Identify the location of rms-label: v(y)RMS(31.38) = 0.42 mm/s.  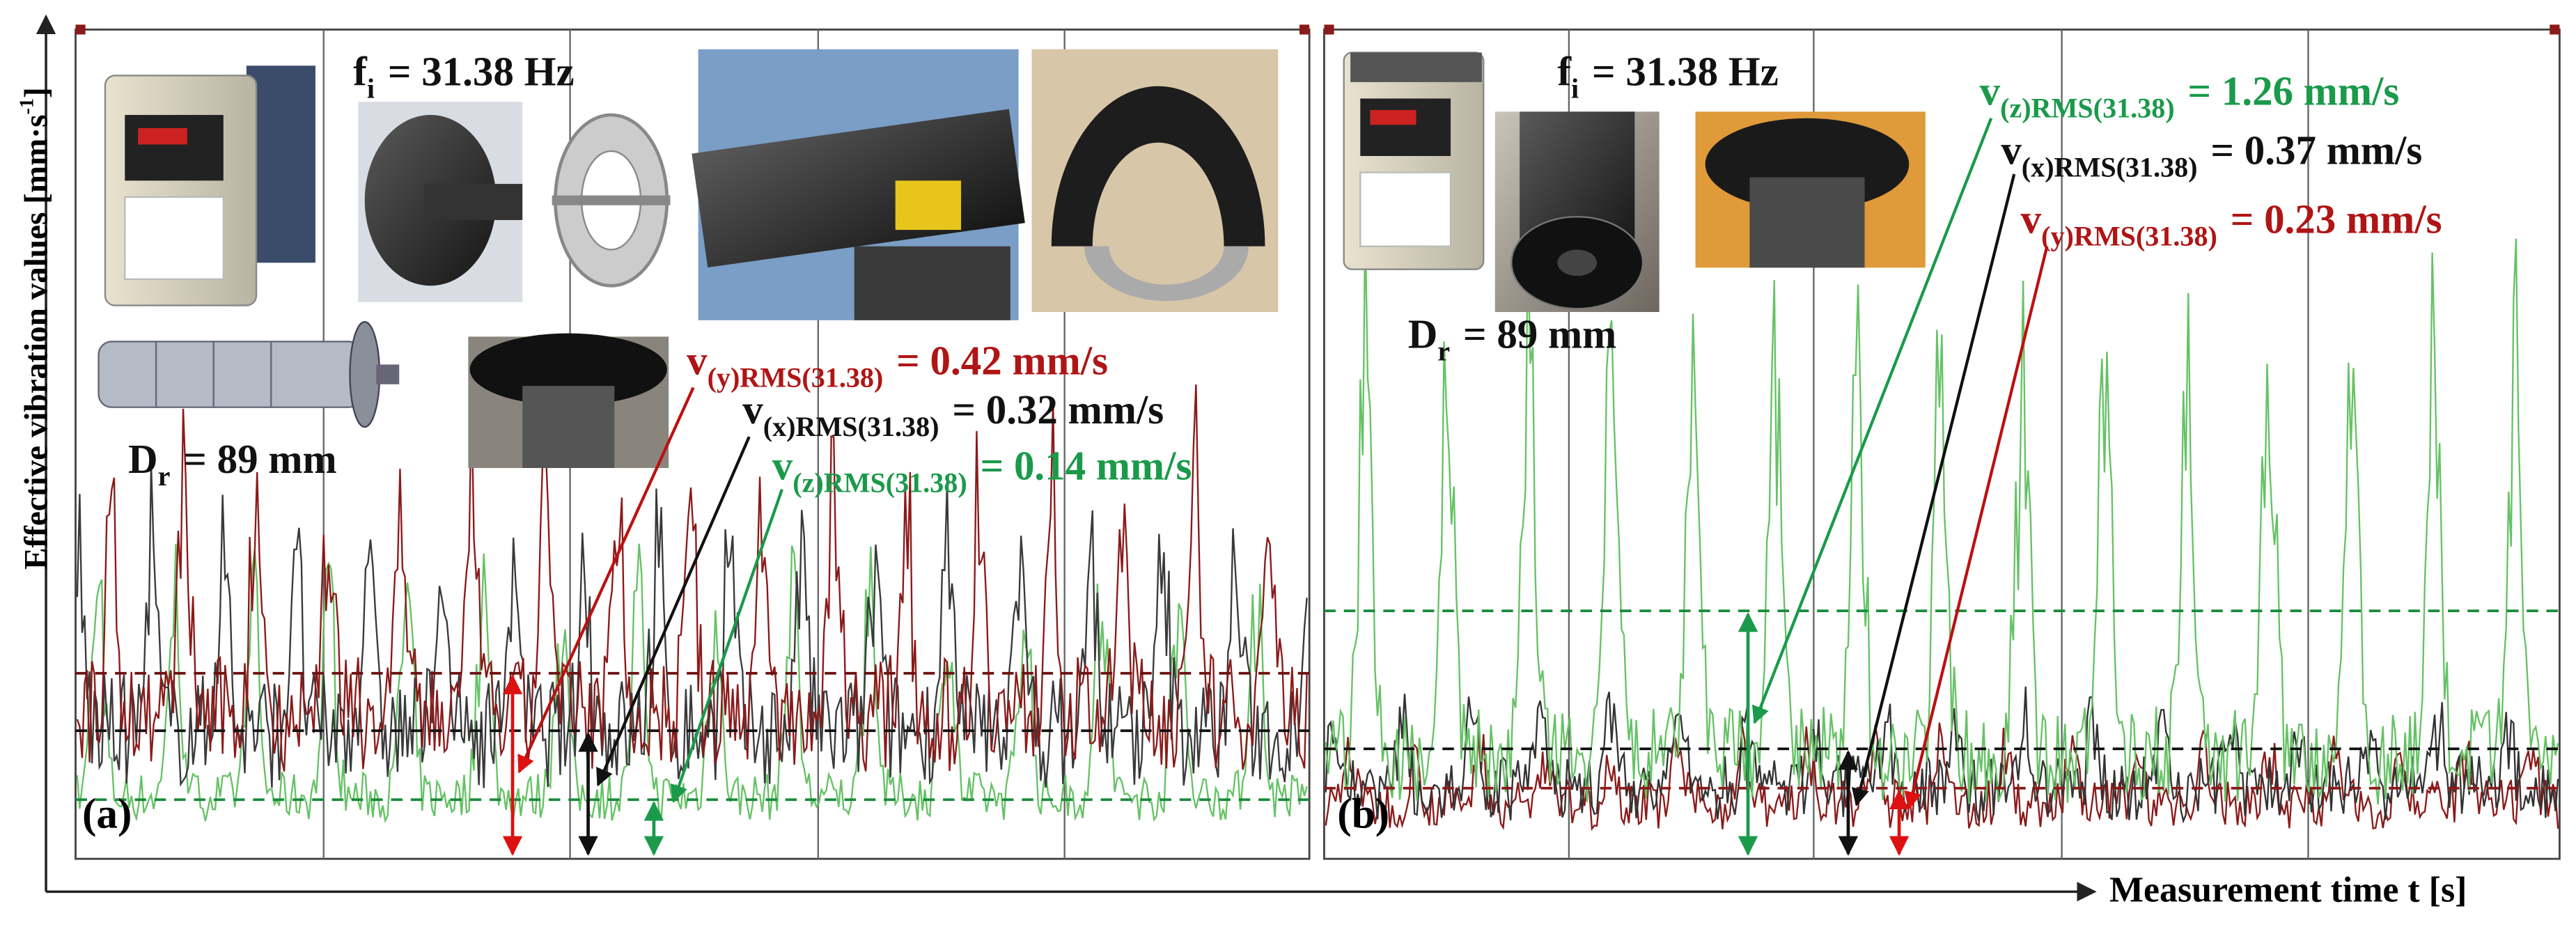
(898, 365).